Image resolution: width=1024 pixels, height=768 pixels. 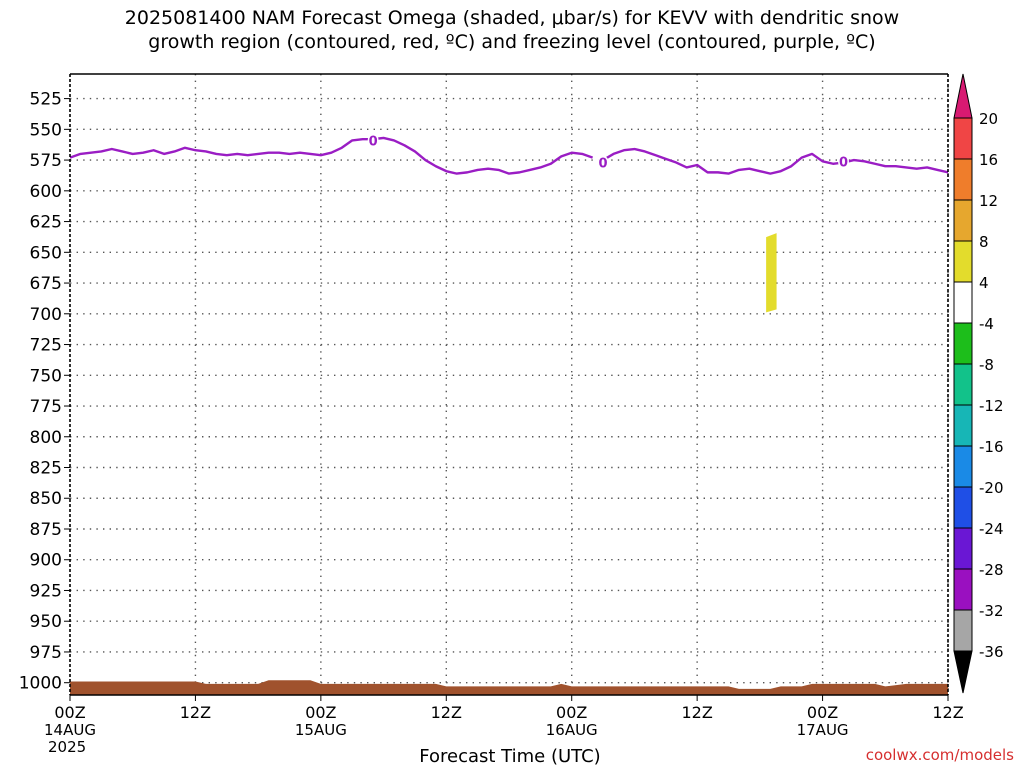 I want to click on source-credit: coolwx.com/models, so click(x=939, y=755).